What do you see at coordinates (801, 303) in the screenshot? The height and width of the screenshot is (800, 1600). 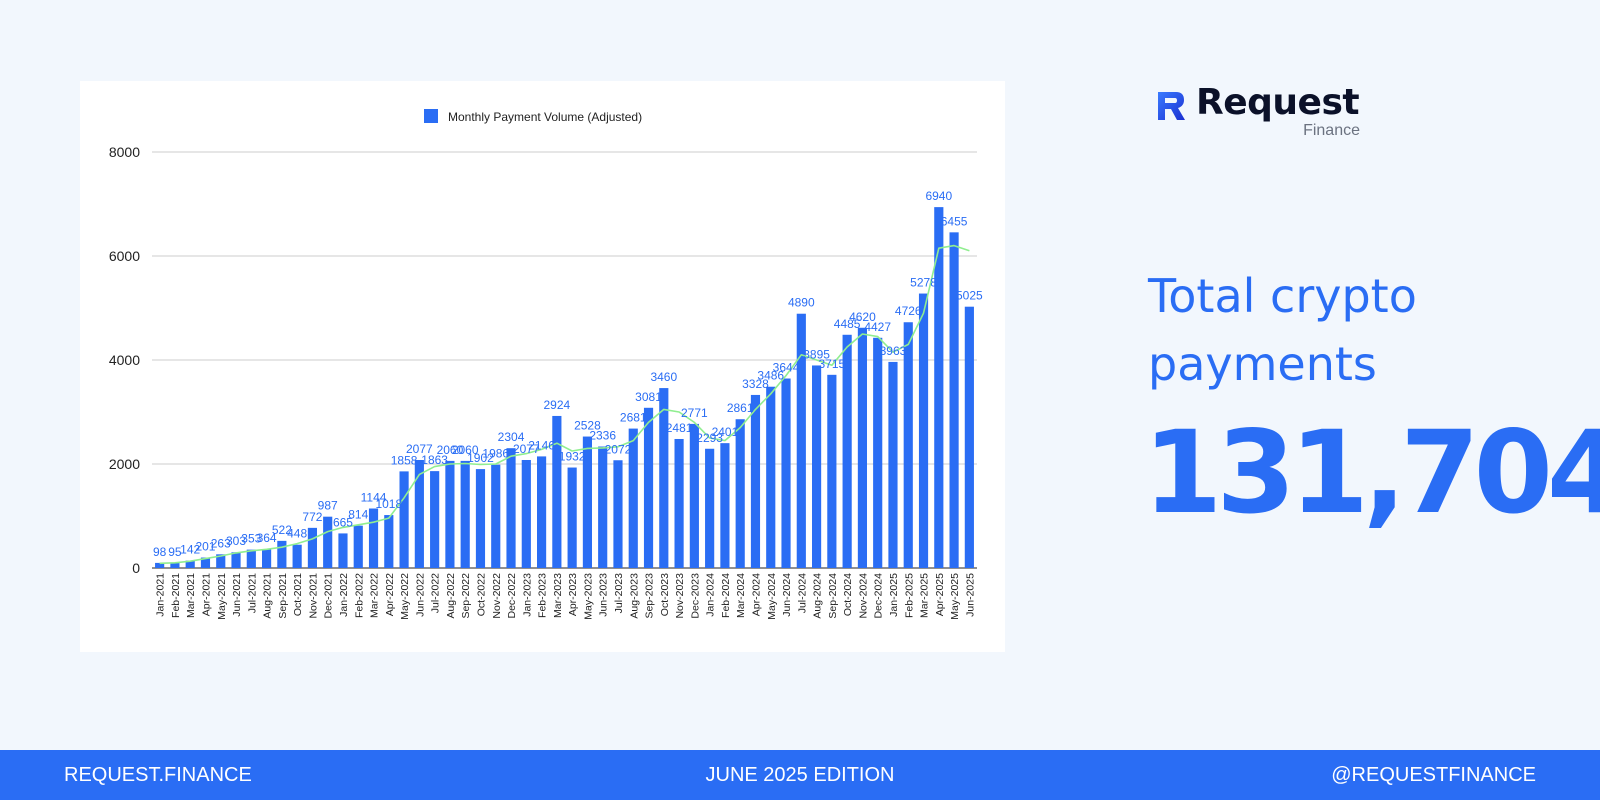 I see `data-label: 4890` at bounding box center [801, 303].